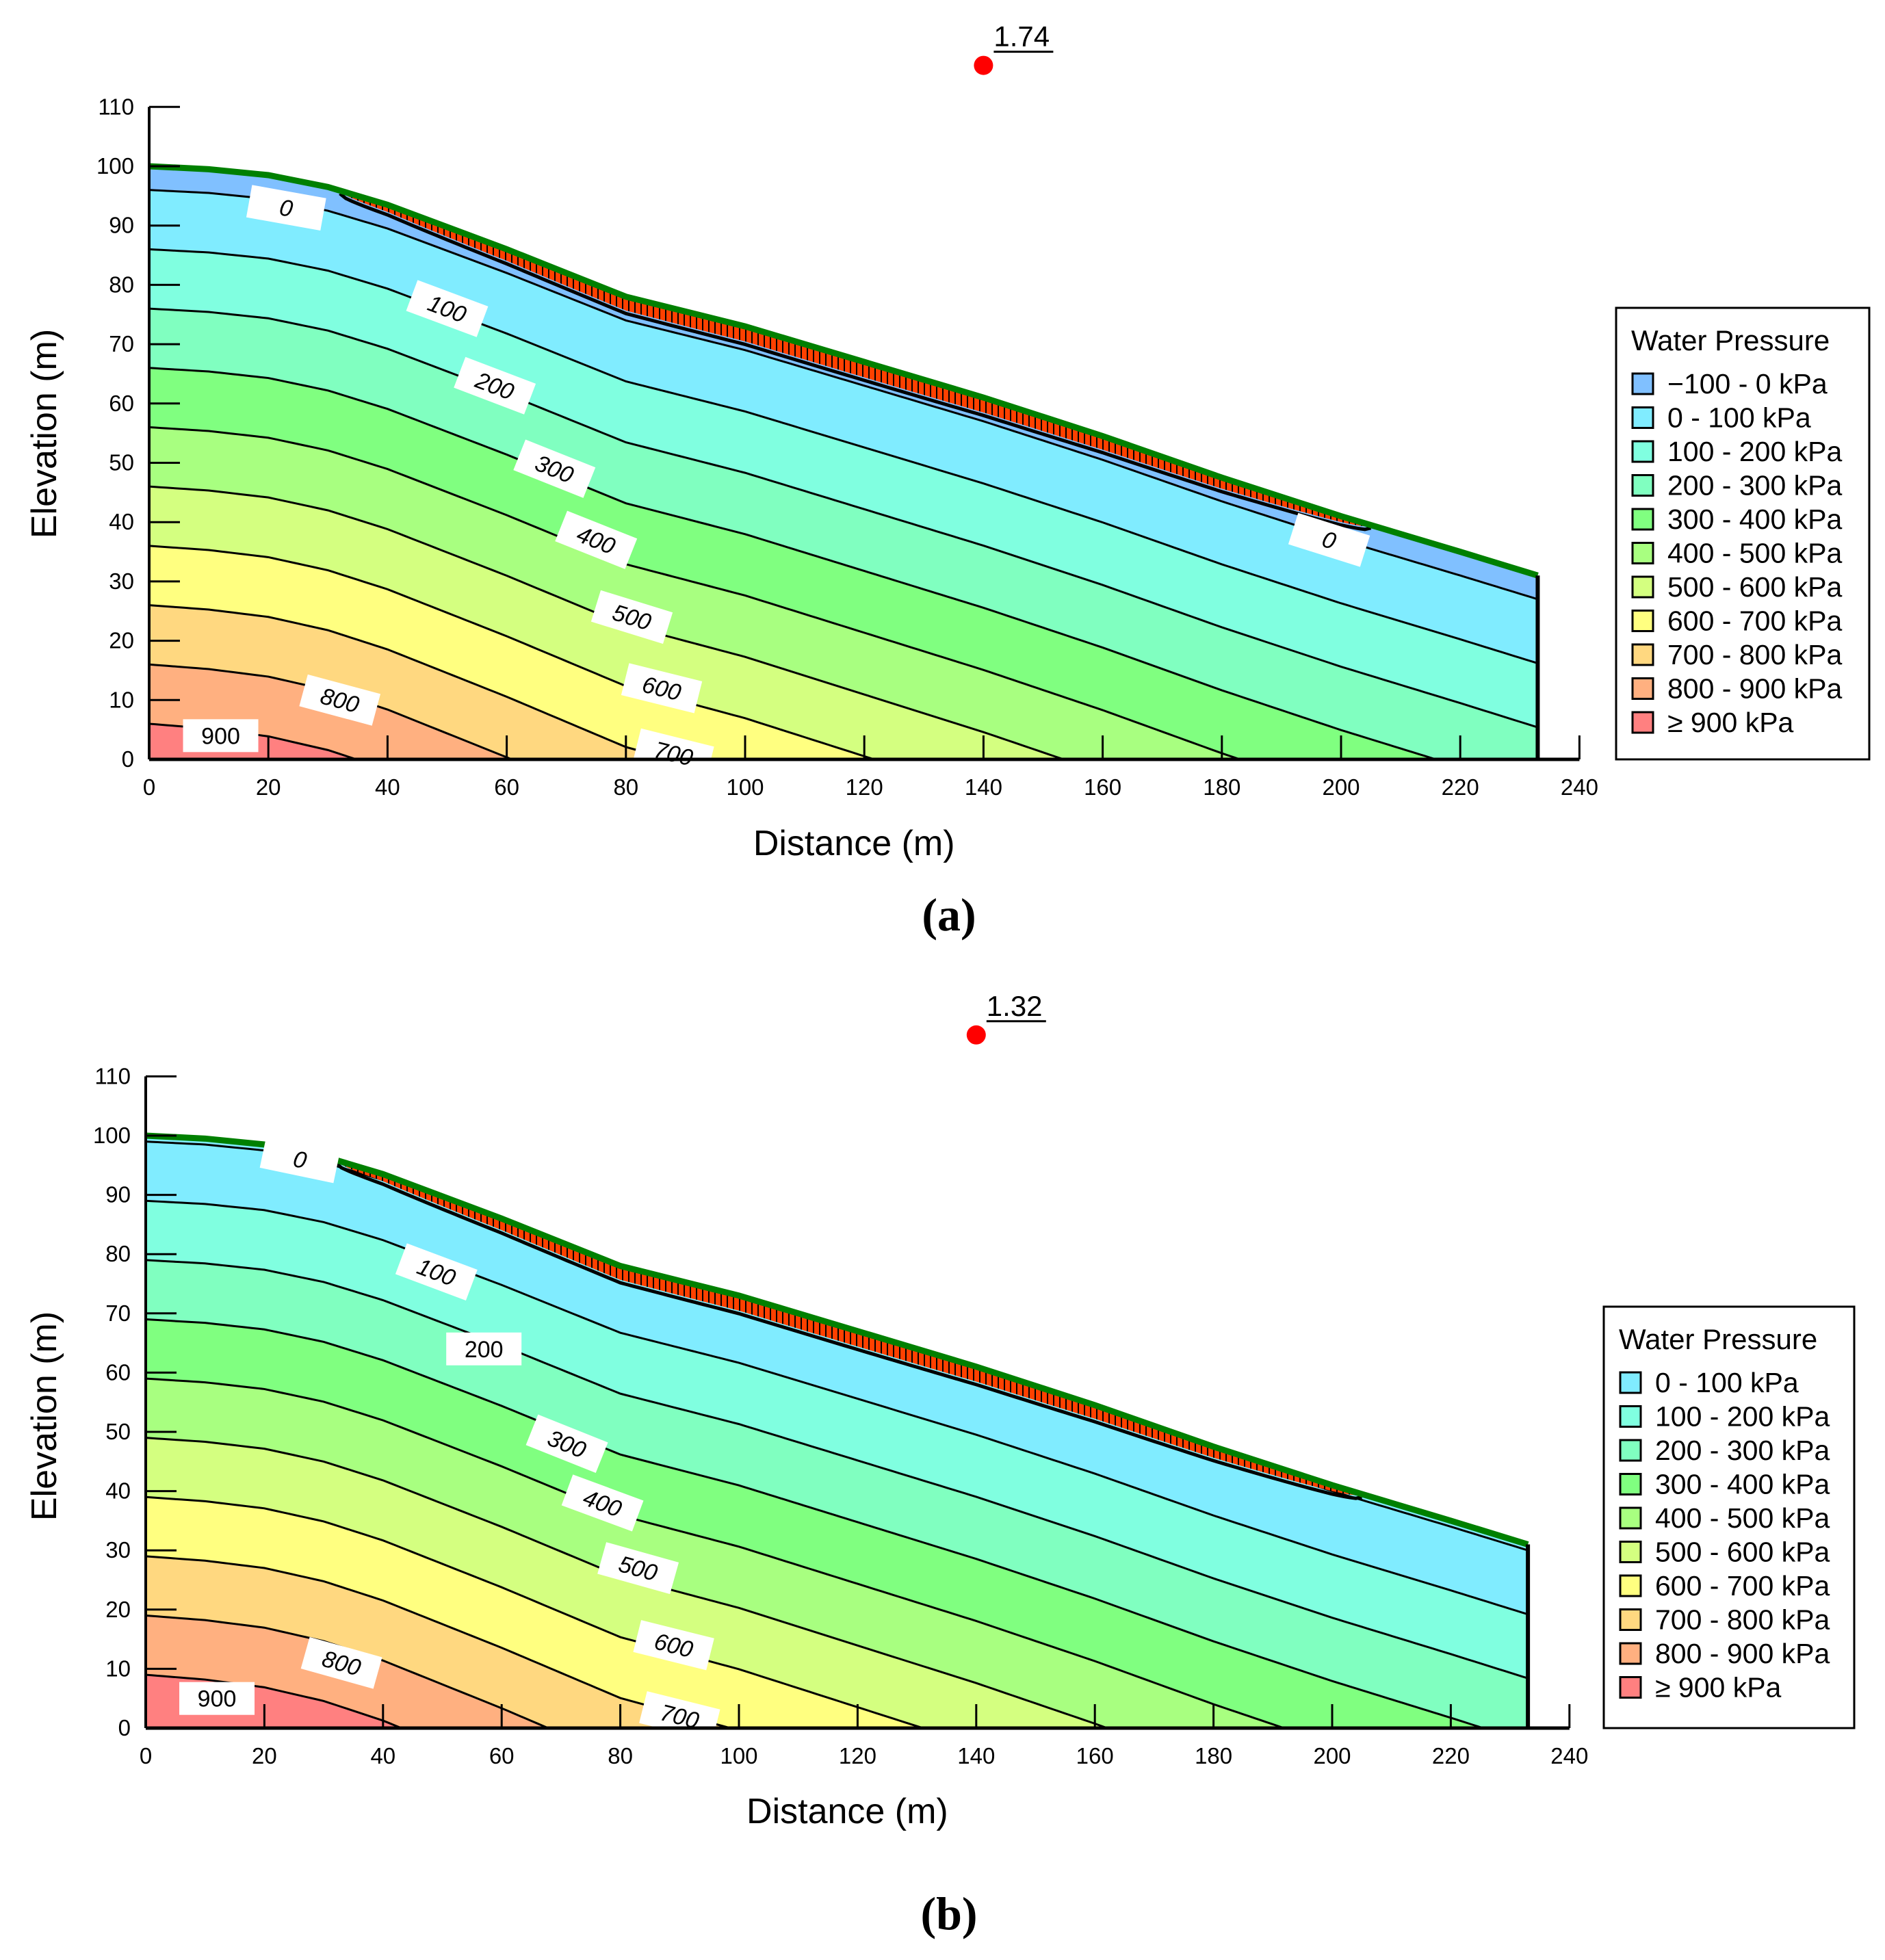 The image size is (1885, 1960). I want to click on legend-label: 100 - 200 kPa, so click(1754, 452).